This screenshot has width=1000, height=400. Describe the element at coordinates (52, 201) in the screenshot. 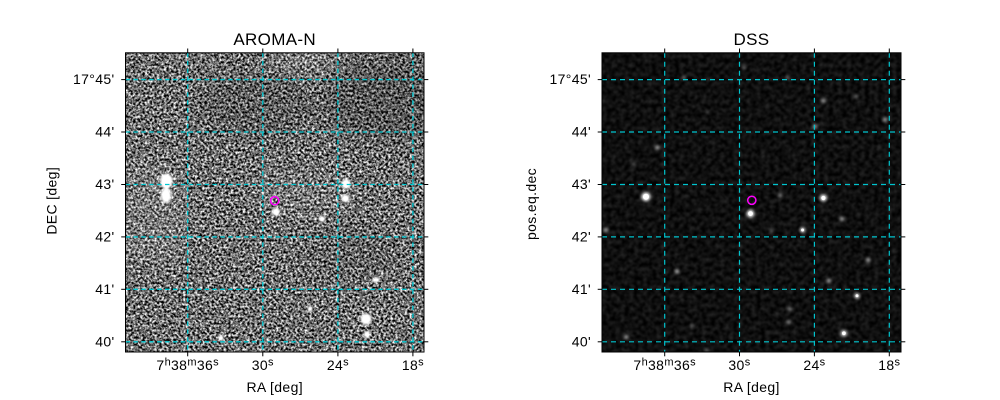

I see `svg-text: DEC [deg]` at that location.